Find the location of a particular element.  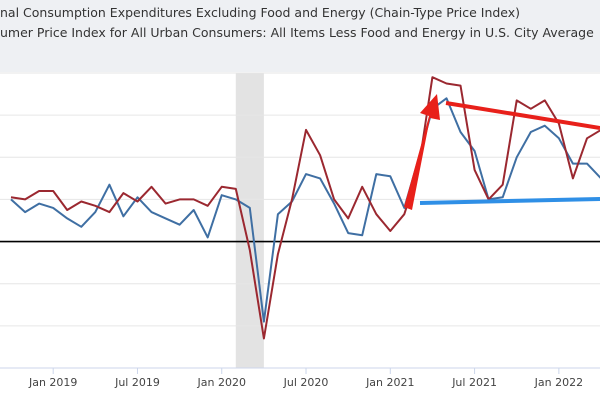

recession-shade is located at coordinates (249, 220).